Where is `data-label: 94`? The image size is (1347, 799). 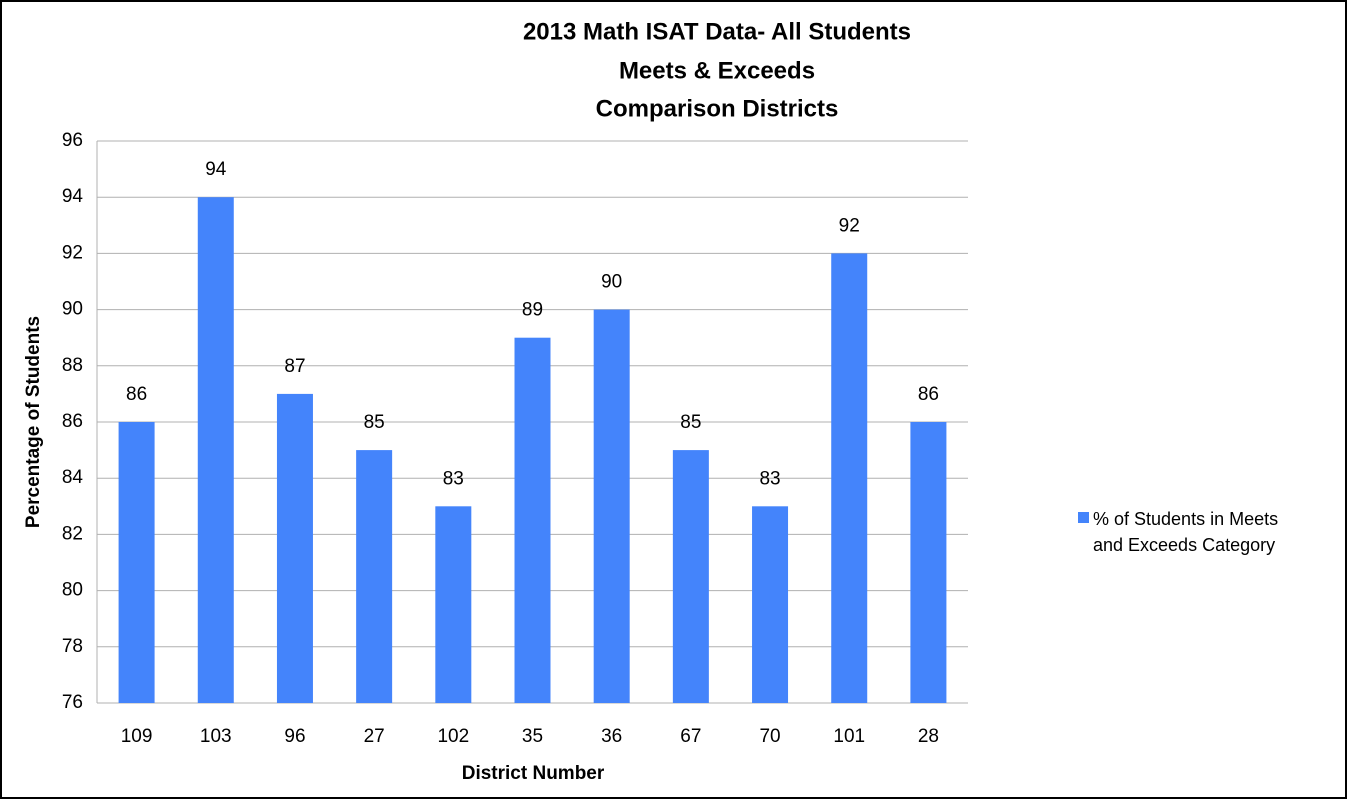
data-label: 94 is located at coordinates (216, 169).